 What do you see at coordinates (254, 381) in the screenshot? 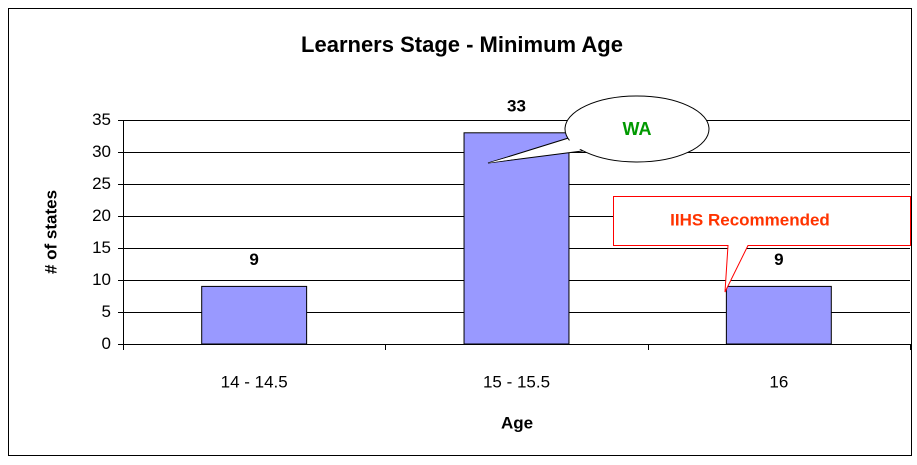
I see `x-tick-label: 14 - 14.5` at bounding box center [254, 381].